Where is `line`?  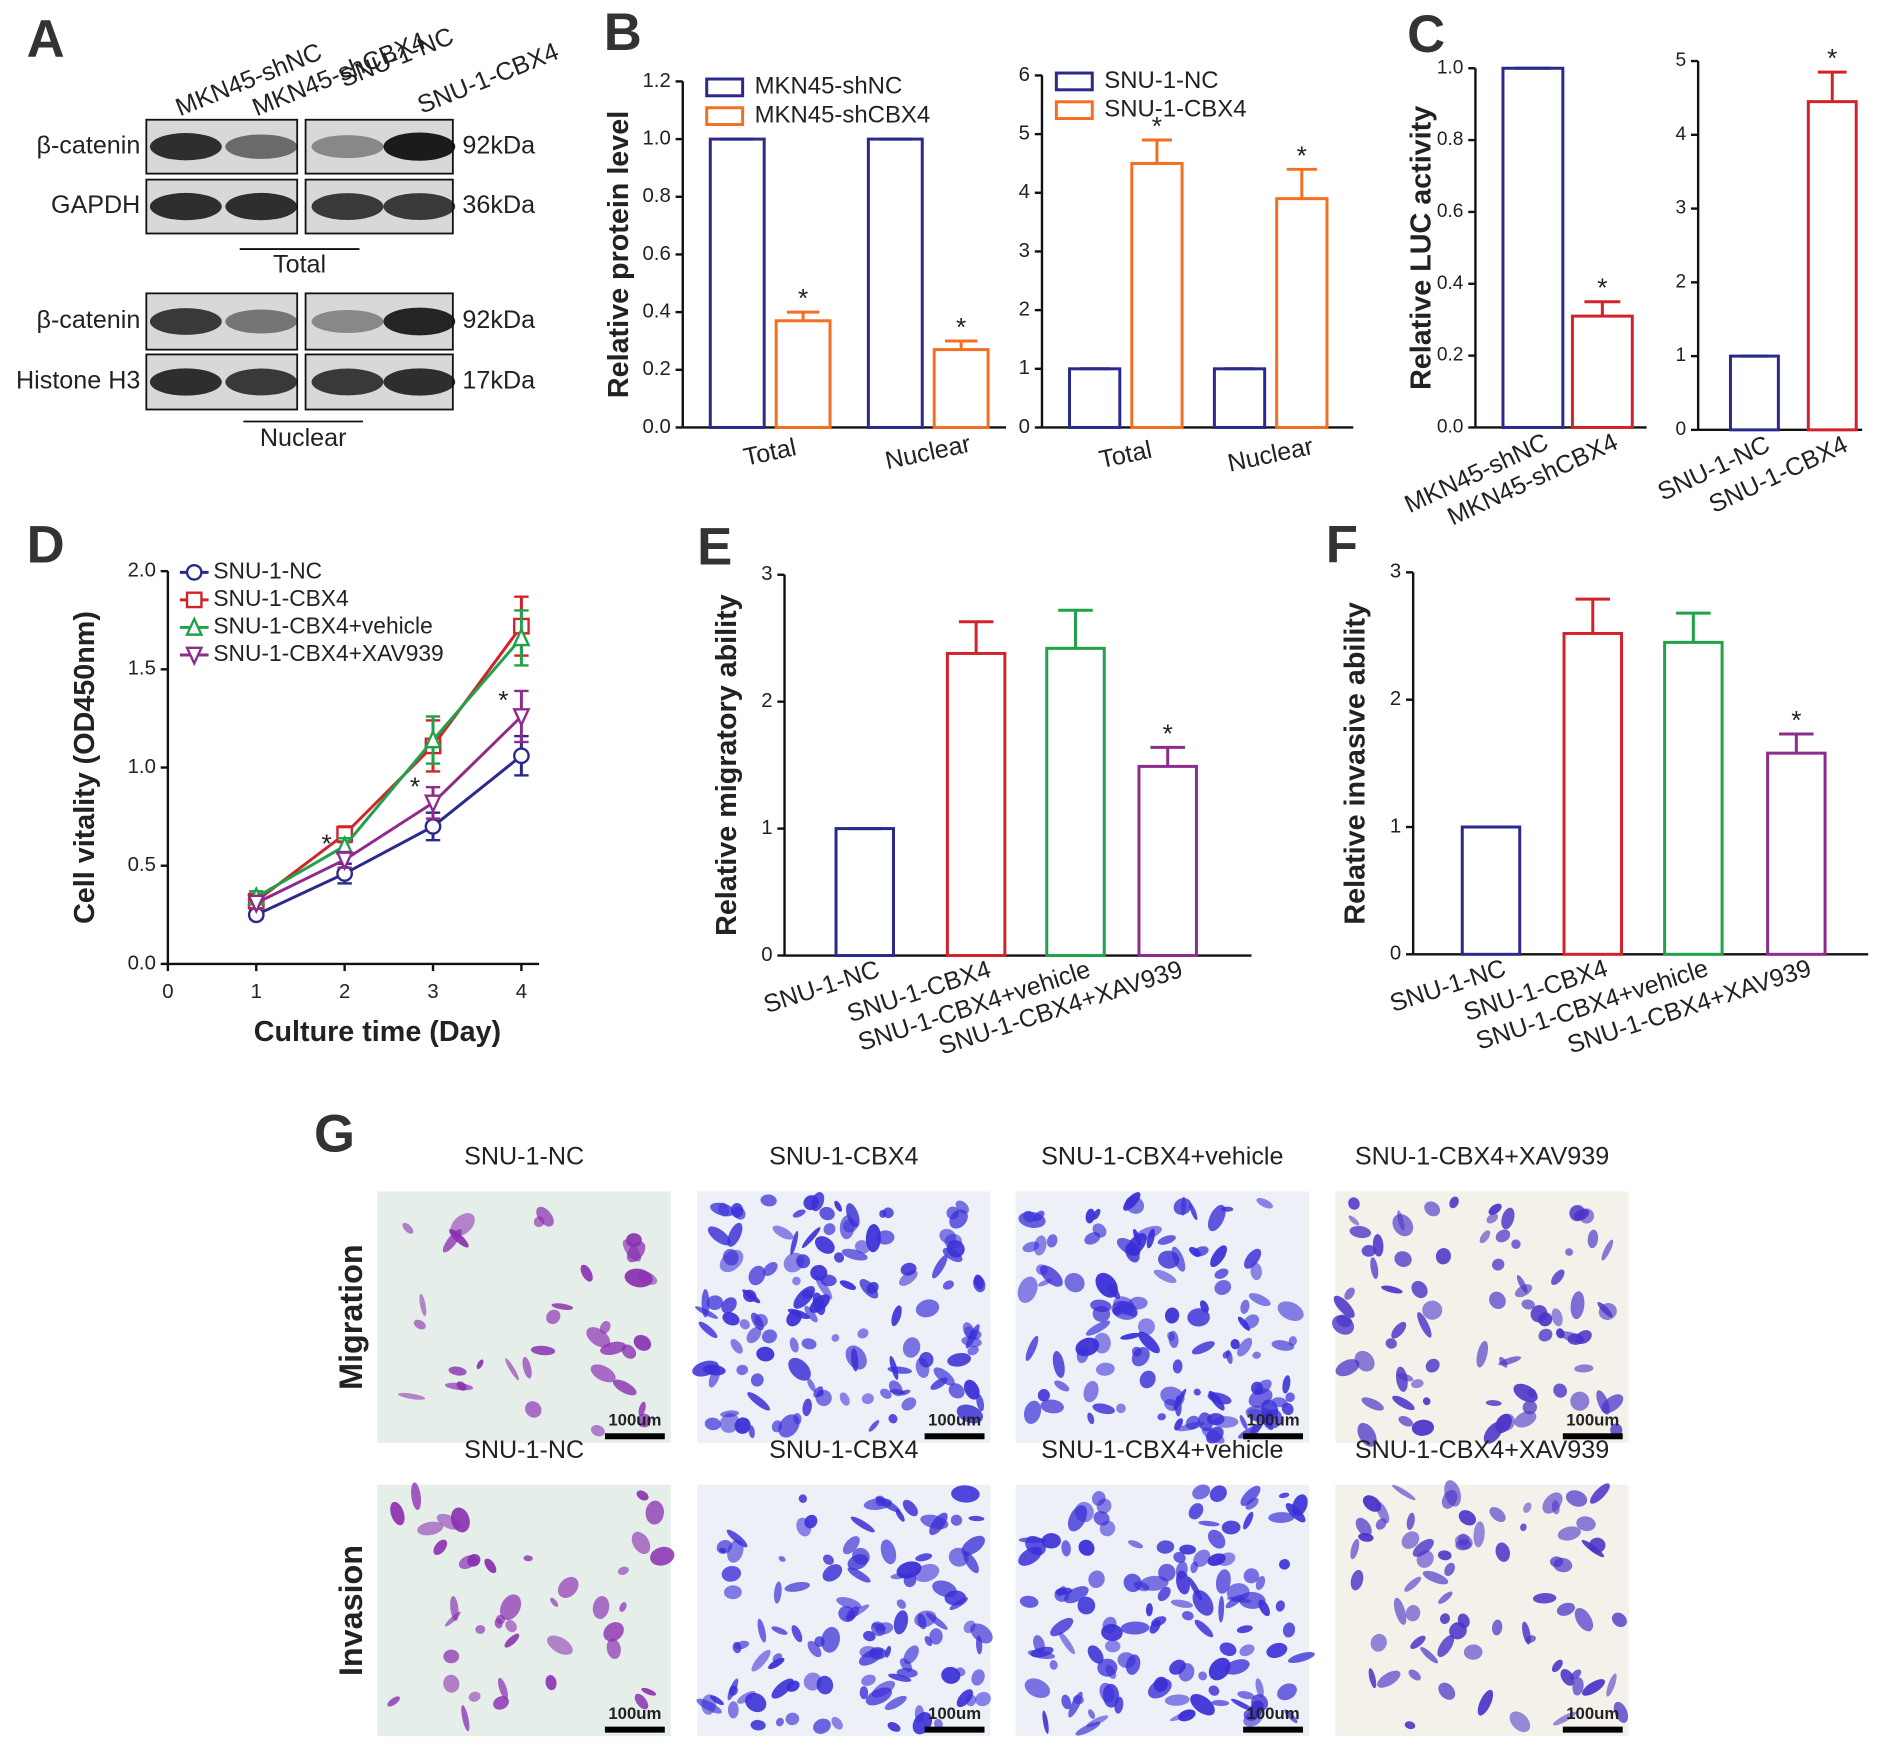 line is located at coordinates (389, 767).